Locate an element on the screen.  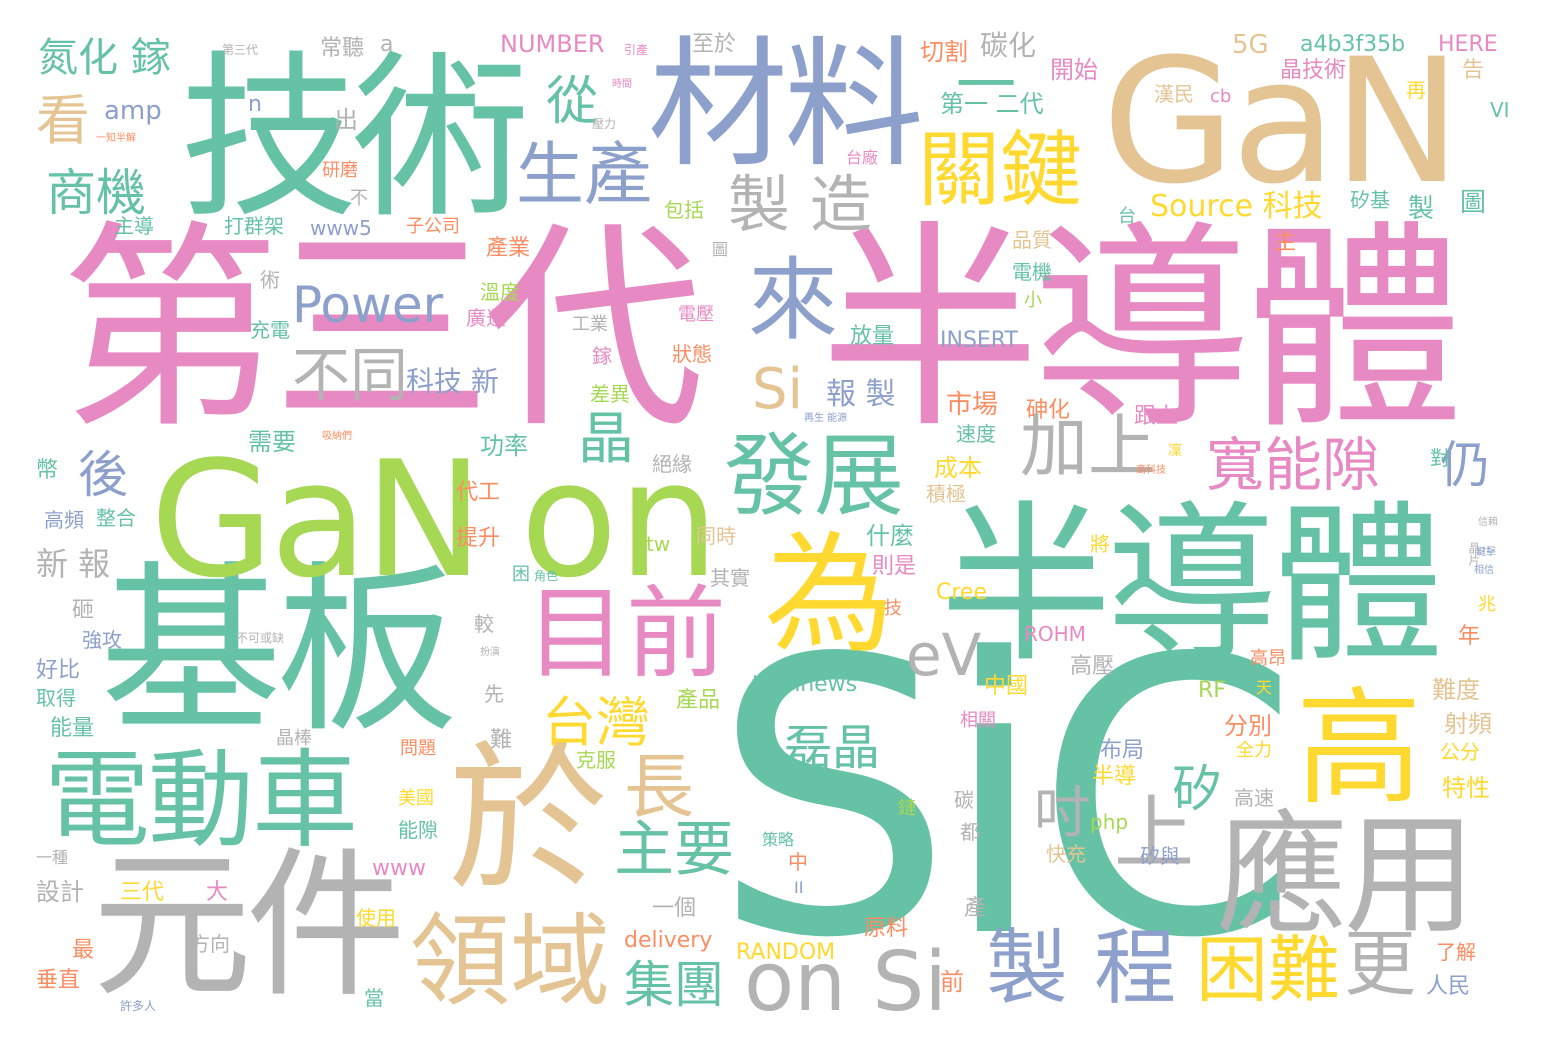
word-vertical: 垂直 is located at coordinates (58, 980).